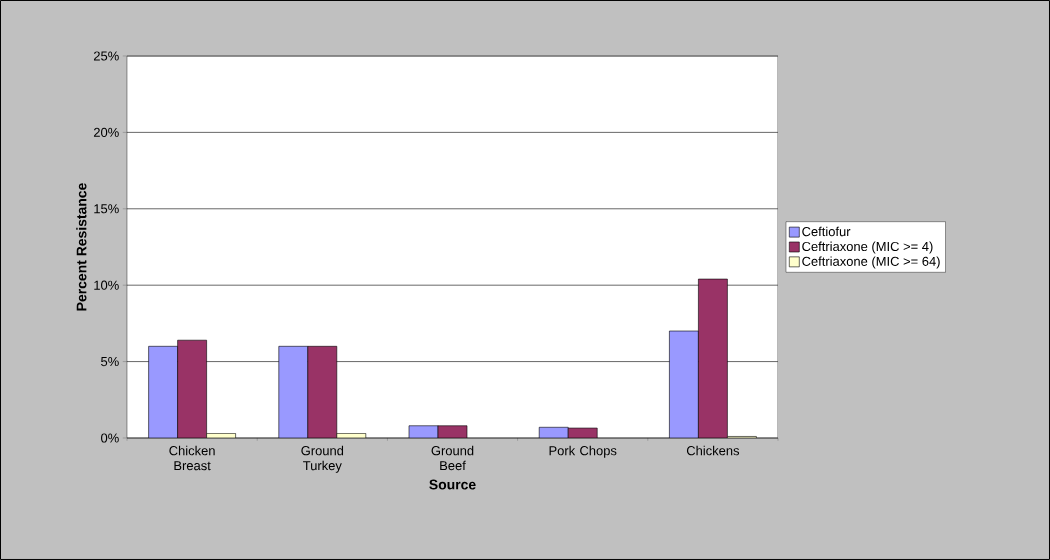 Image resolution: width=1050 pixels, height=560 pixels. I want to click on legend-label: Ceftiofur, so click(826, 231).